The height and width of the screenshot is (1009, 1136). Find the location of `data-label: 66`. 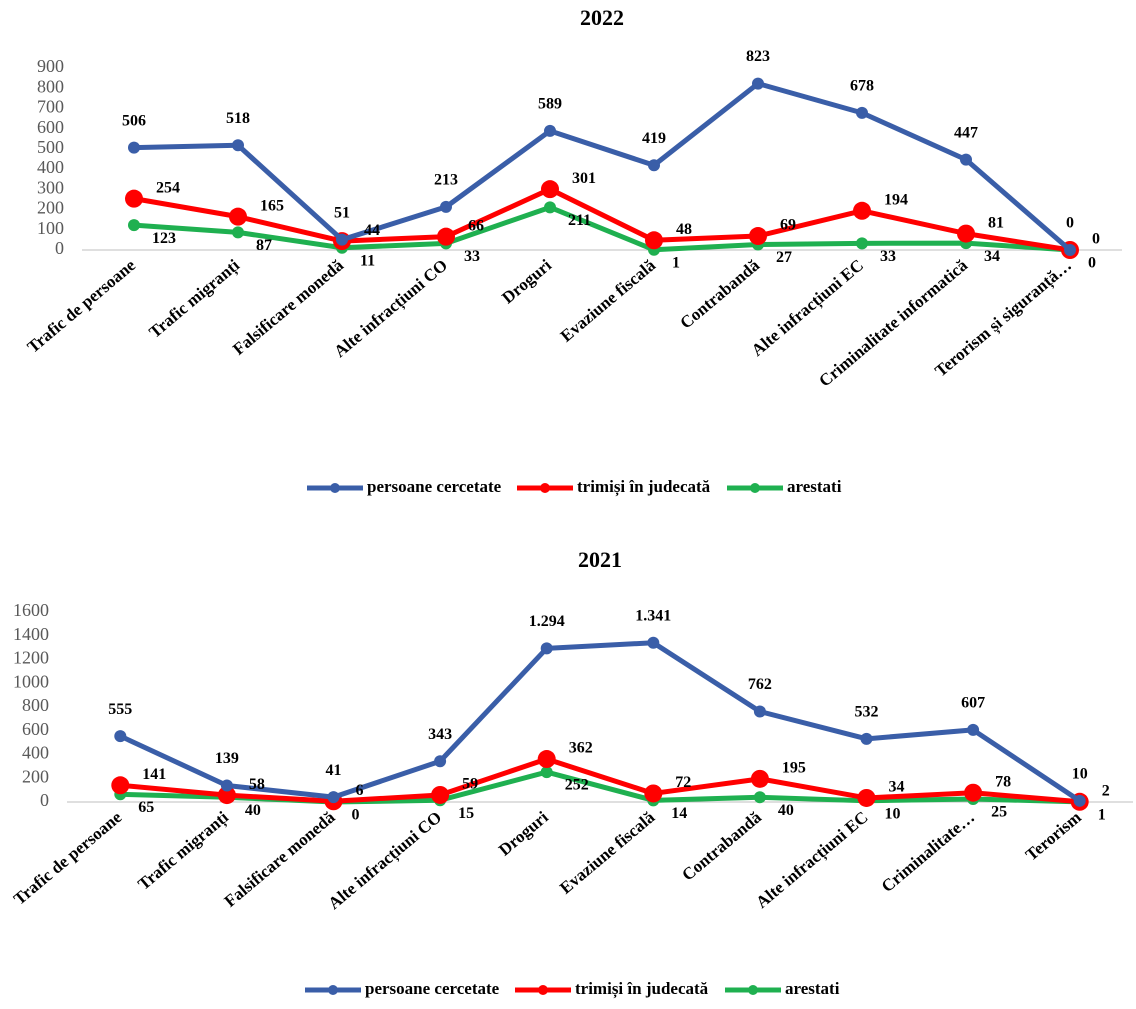

data-label: 66 is located at coordinates (476, 225).